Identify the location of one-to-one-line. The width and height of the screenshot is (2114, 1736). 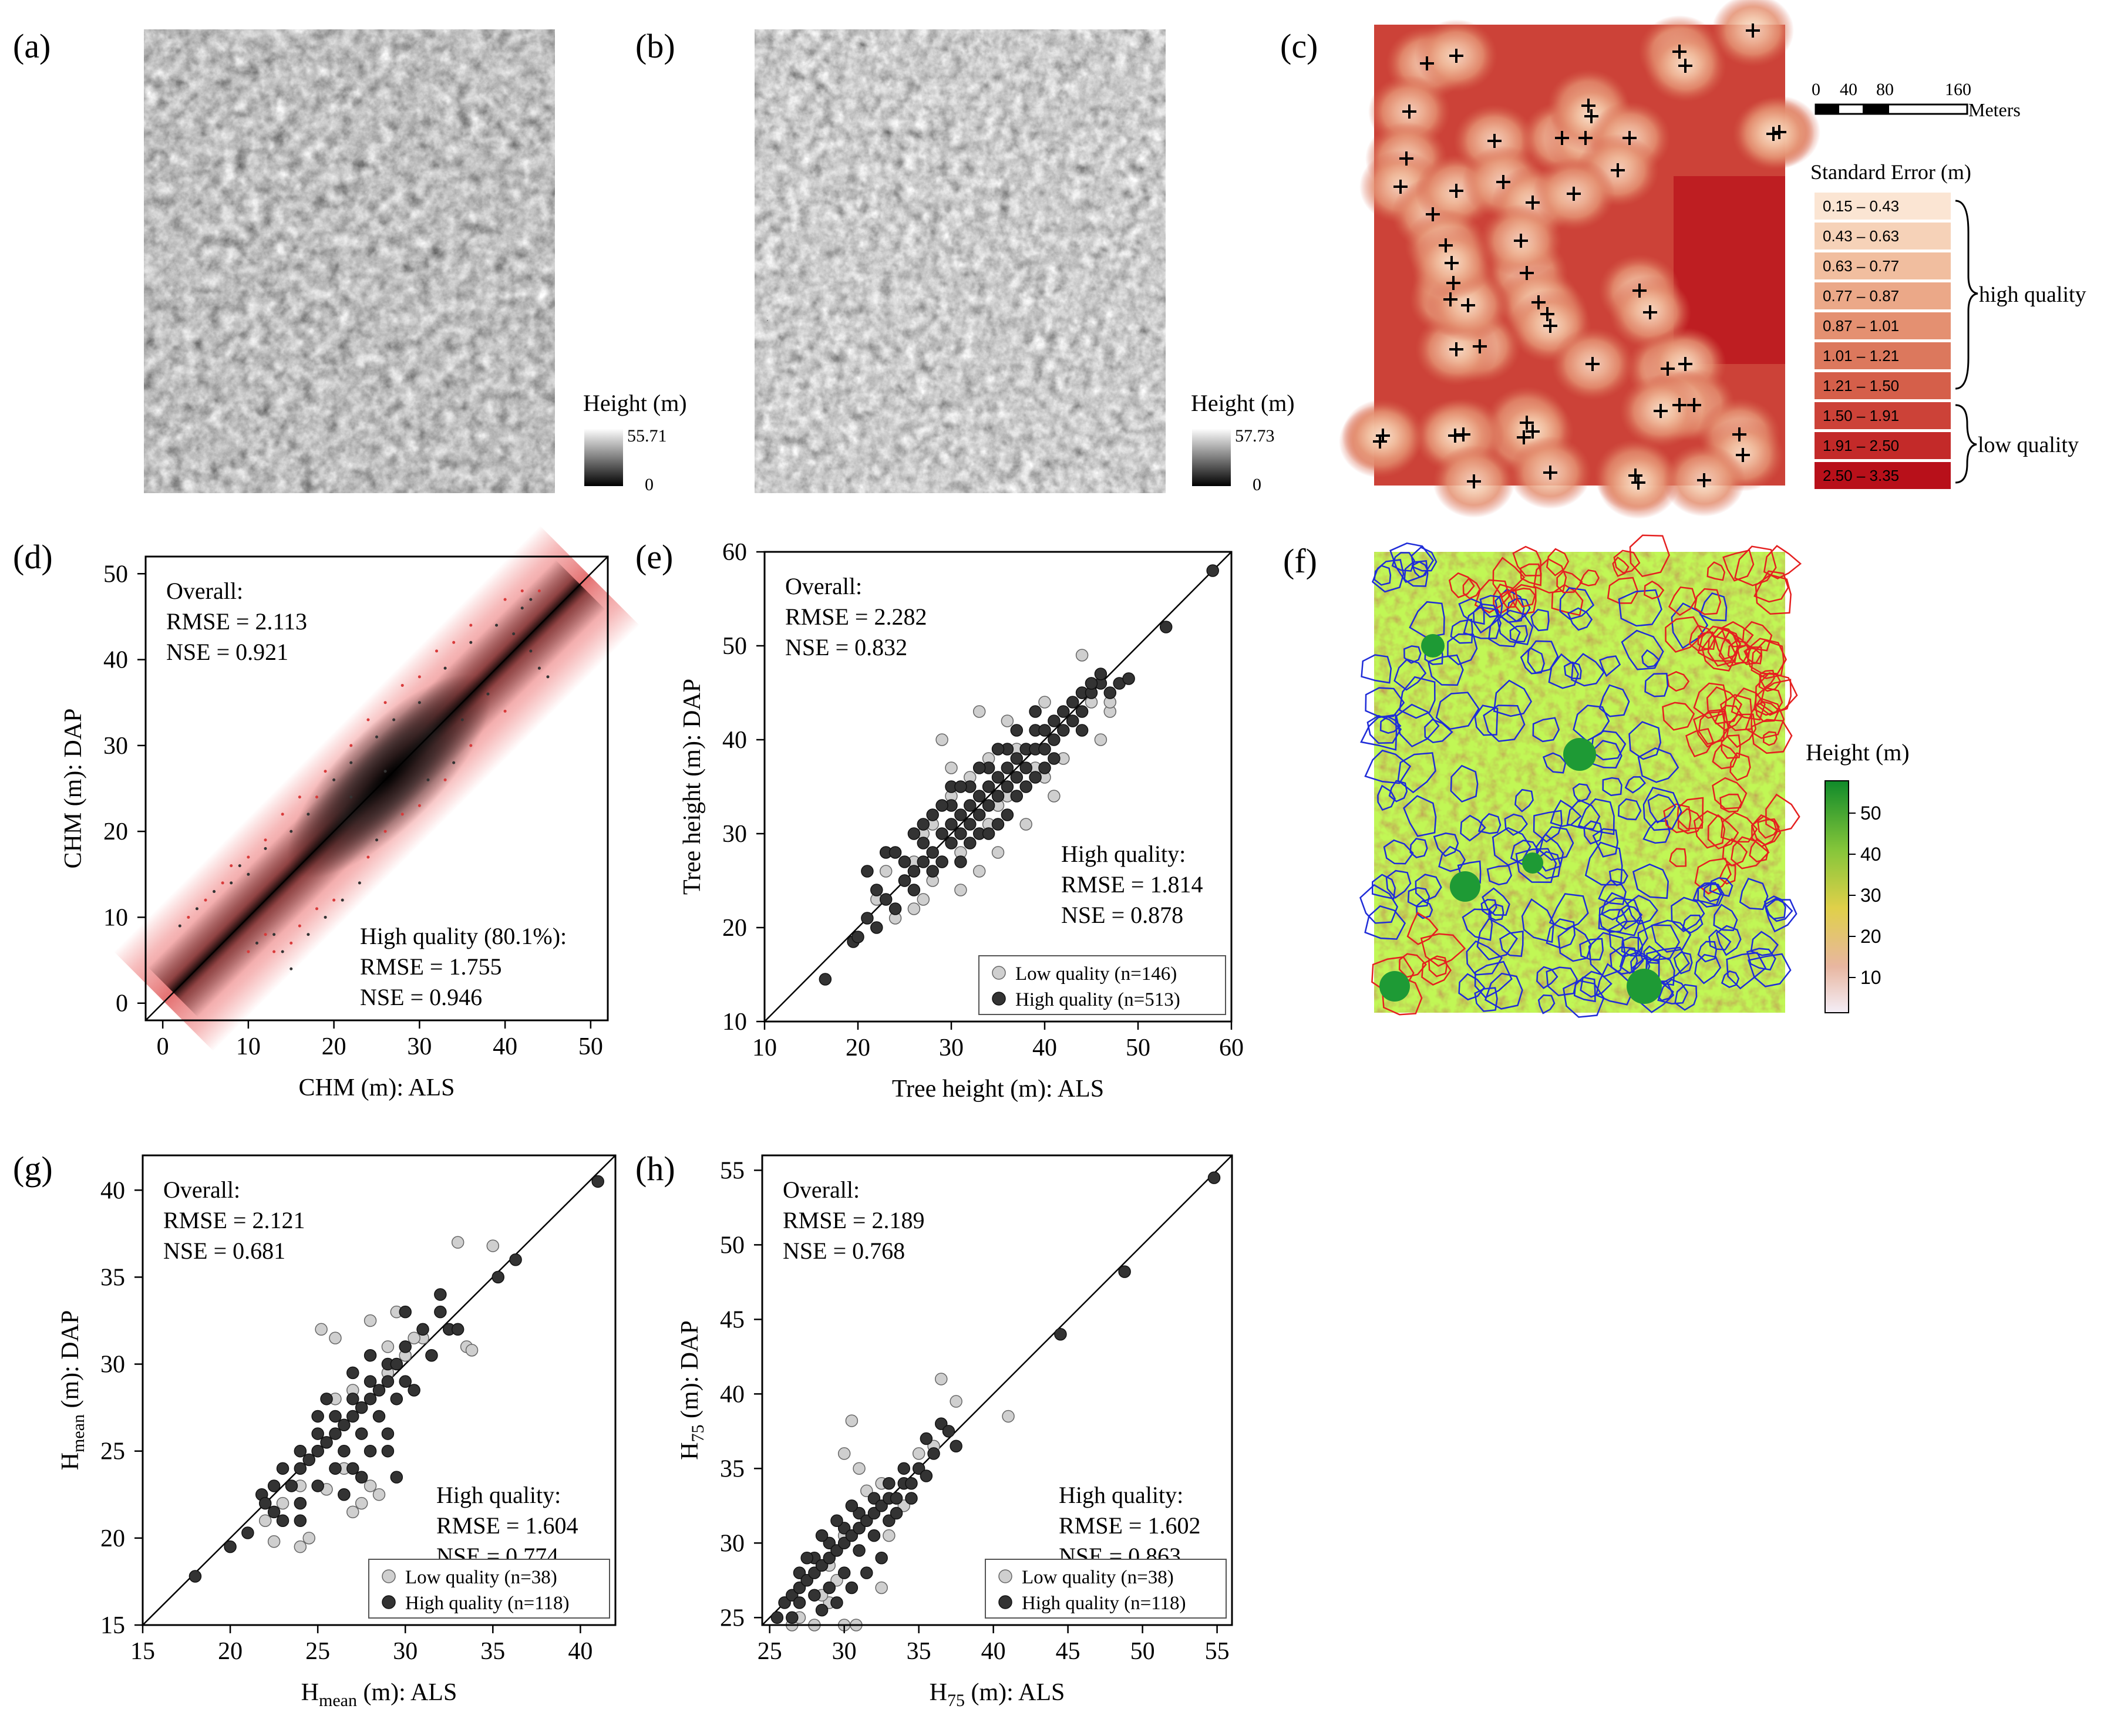
(998, 786).